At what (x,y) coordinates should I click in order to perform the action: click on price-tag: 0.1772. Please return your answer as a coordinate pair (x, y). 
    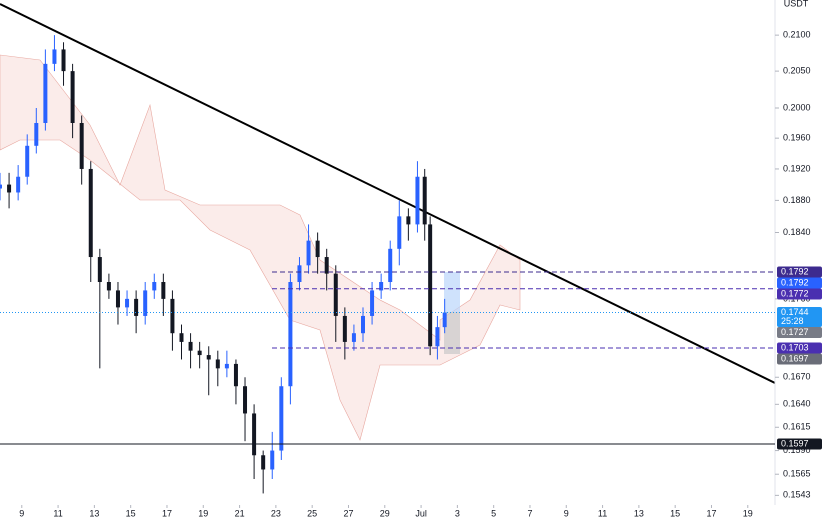
    Looking at the image, I should click on (799, 294).